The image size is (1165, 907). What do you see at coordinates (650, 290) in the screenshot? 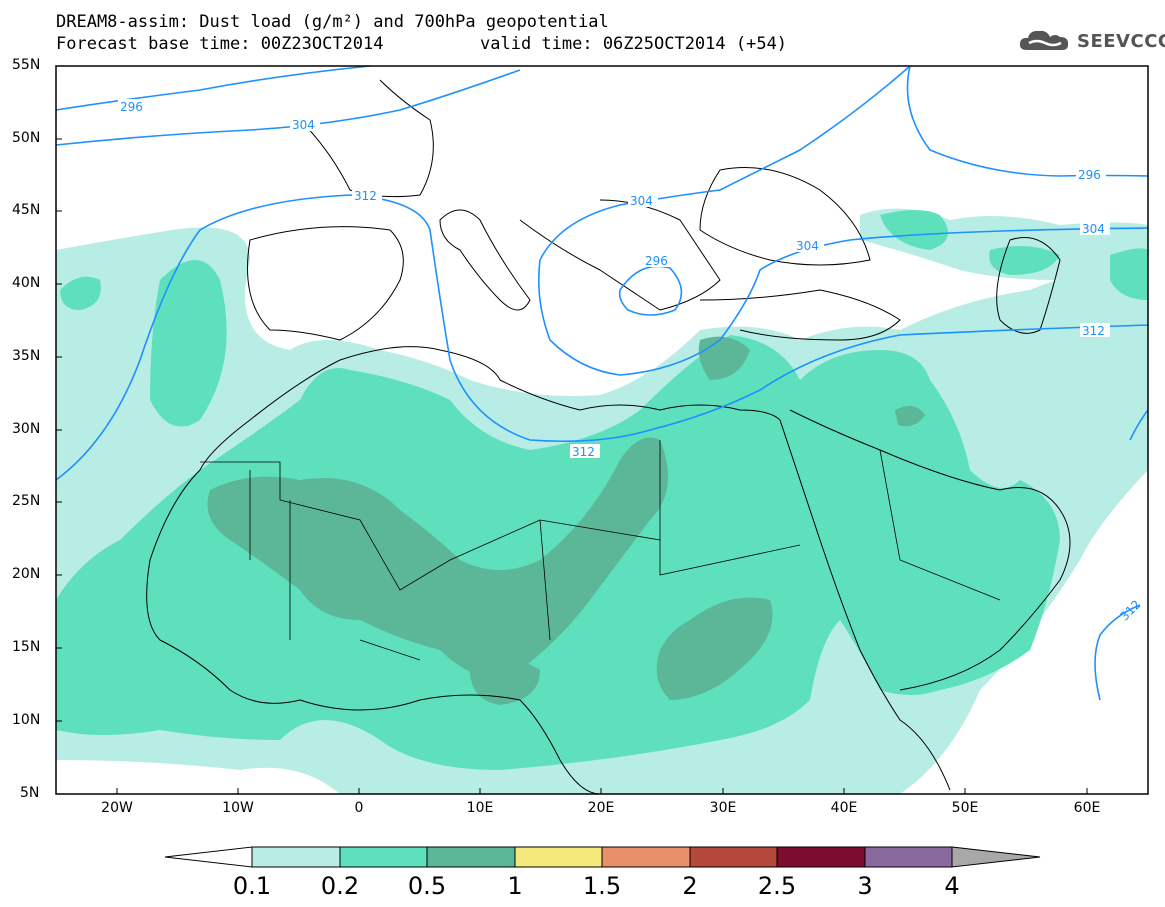
I see `contour-296-greece` at bounding box center [650, 290].